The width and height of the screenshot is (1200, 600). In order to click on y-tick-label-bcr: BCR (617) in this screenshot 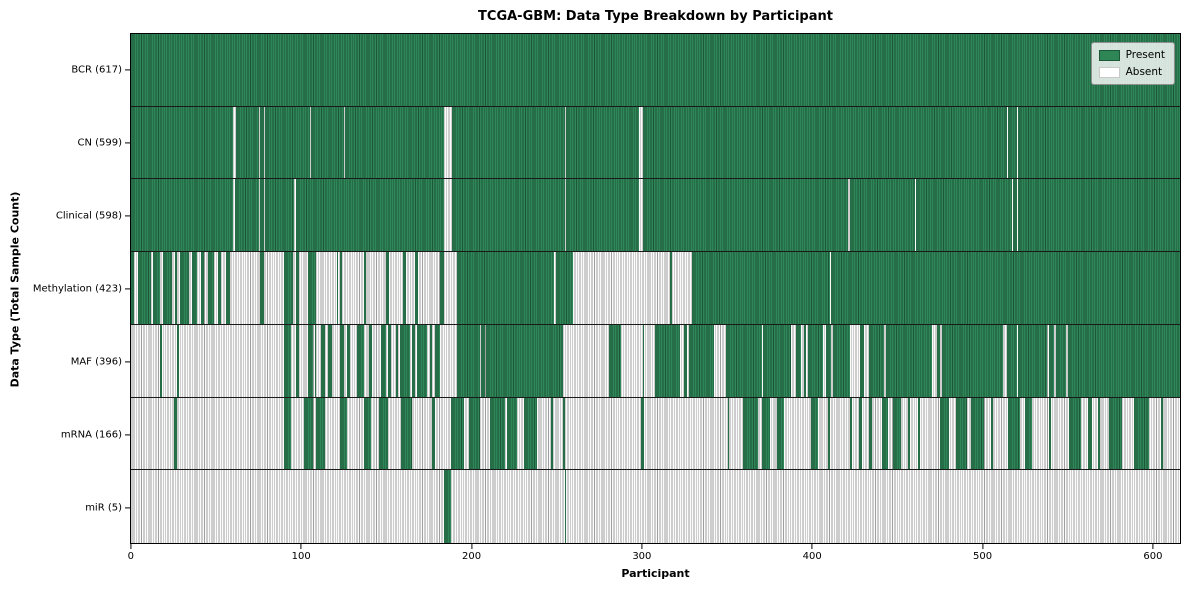, I will do `click(96, 69)`.